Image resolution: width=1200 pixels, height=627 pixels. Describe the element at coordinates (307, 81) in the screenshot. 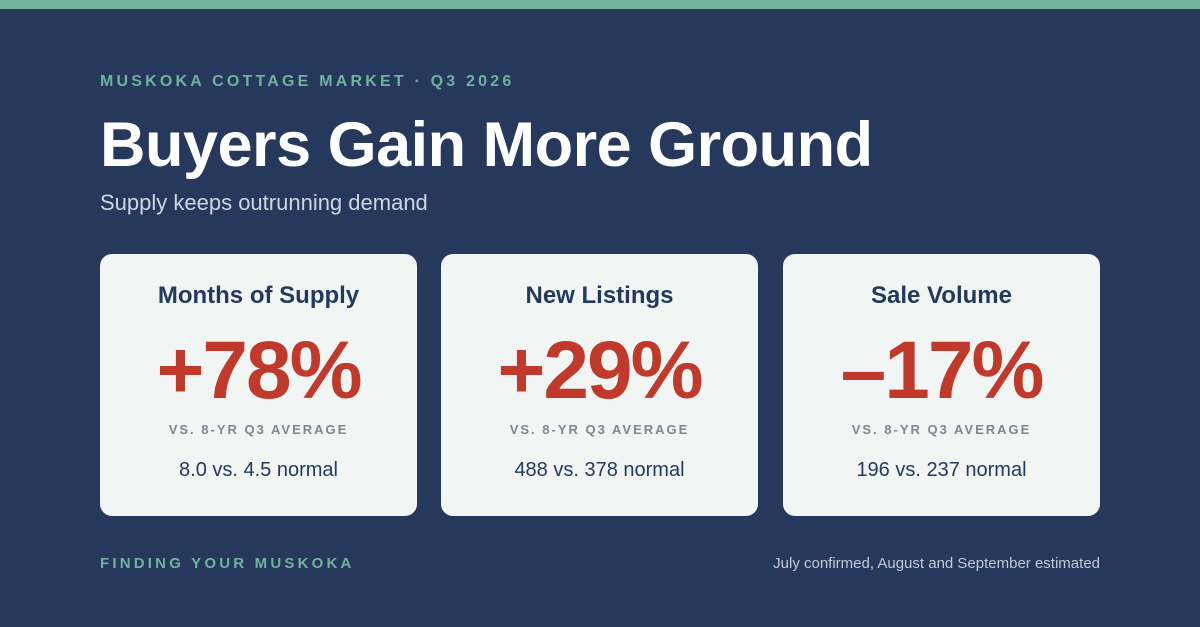

I see `eyebrow-label: MUSKOKA COTTAGE MARKET · Q3 2026` at that location.